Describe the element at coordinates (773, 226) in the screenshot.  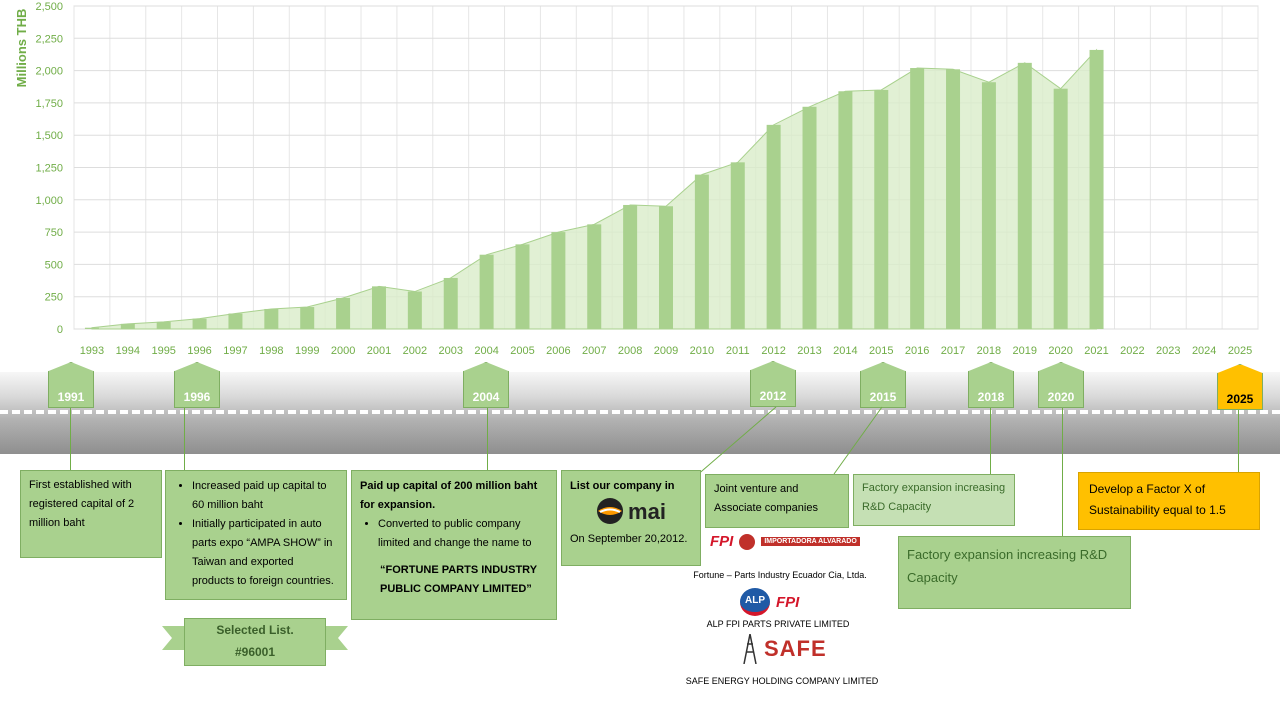
I see `bar-2012` at that location.